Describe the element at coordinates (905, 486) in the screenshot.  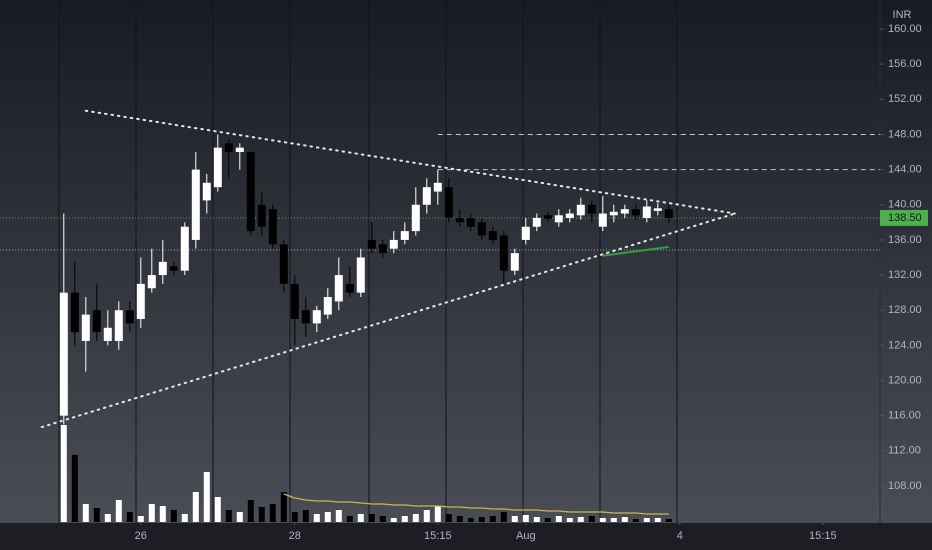
I see `y-tick-label: 108.00` at that location.